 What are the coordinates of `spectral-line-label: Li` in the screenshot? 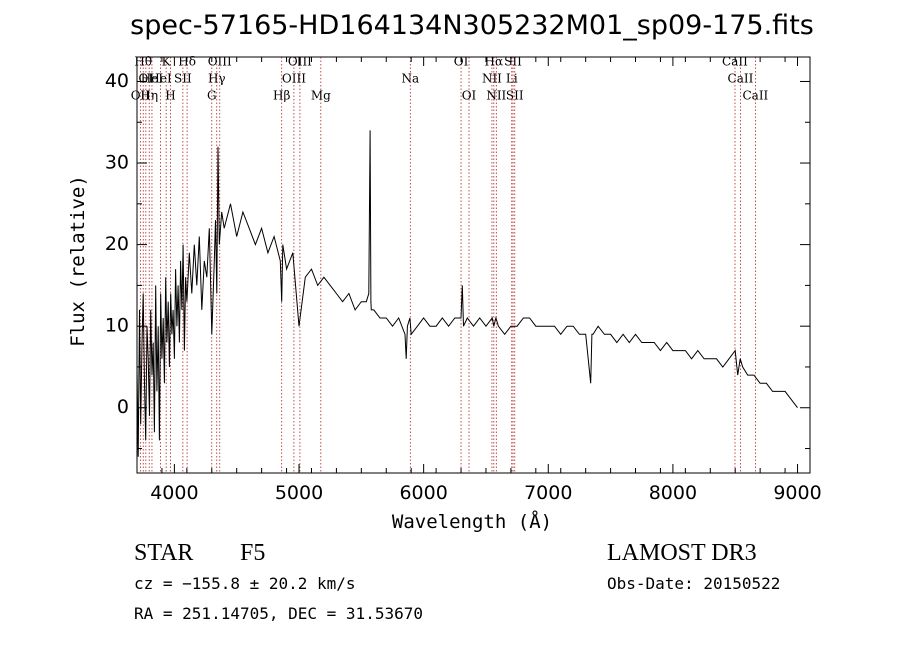 It's located at (512, 79).